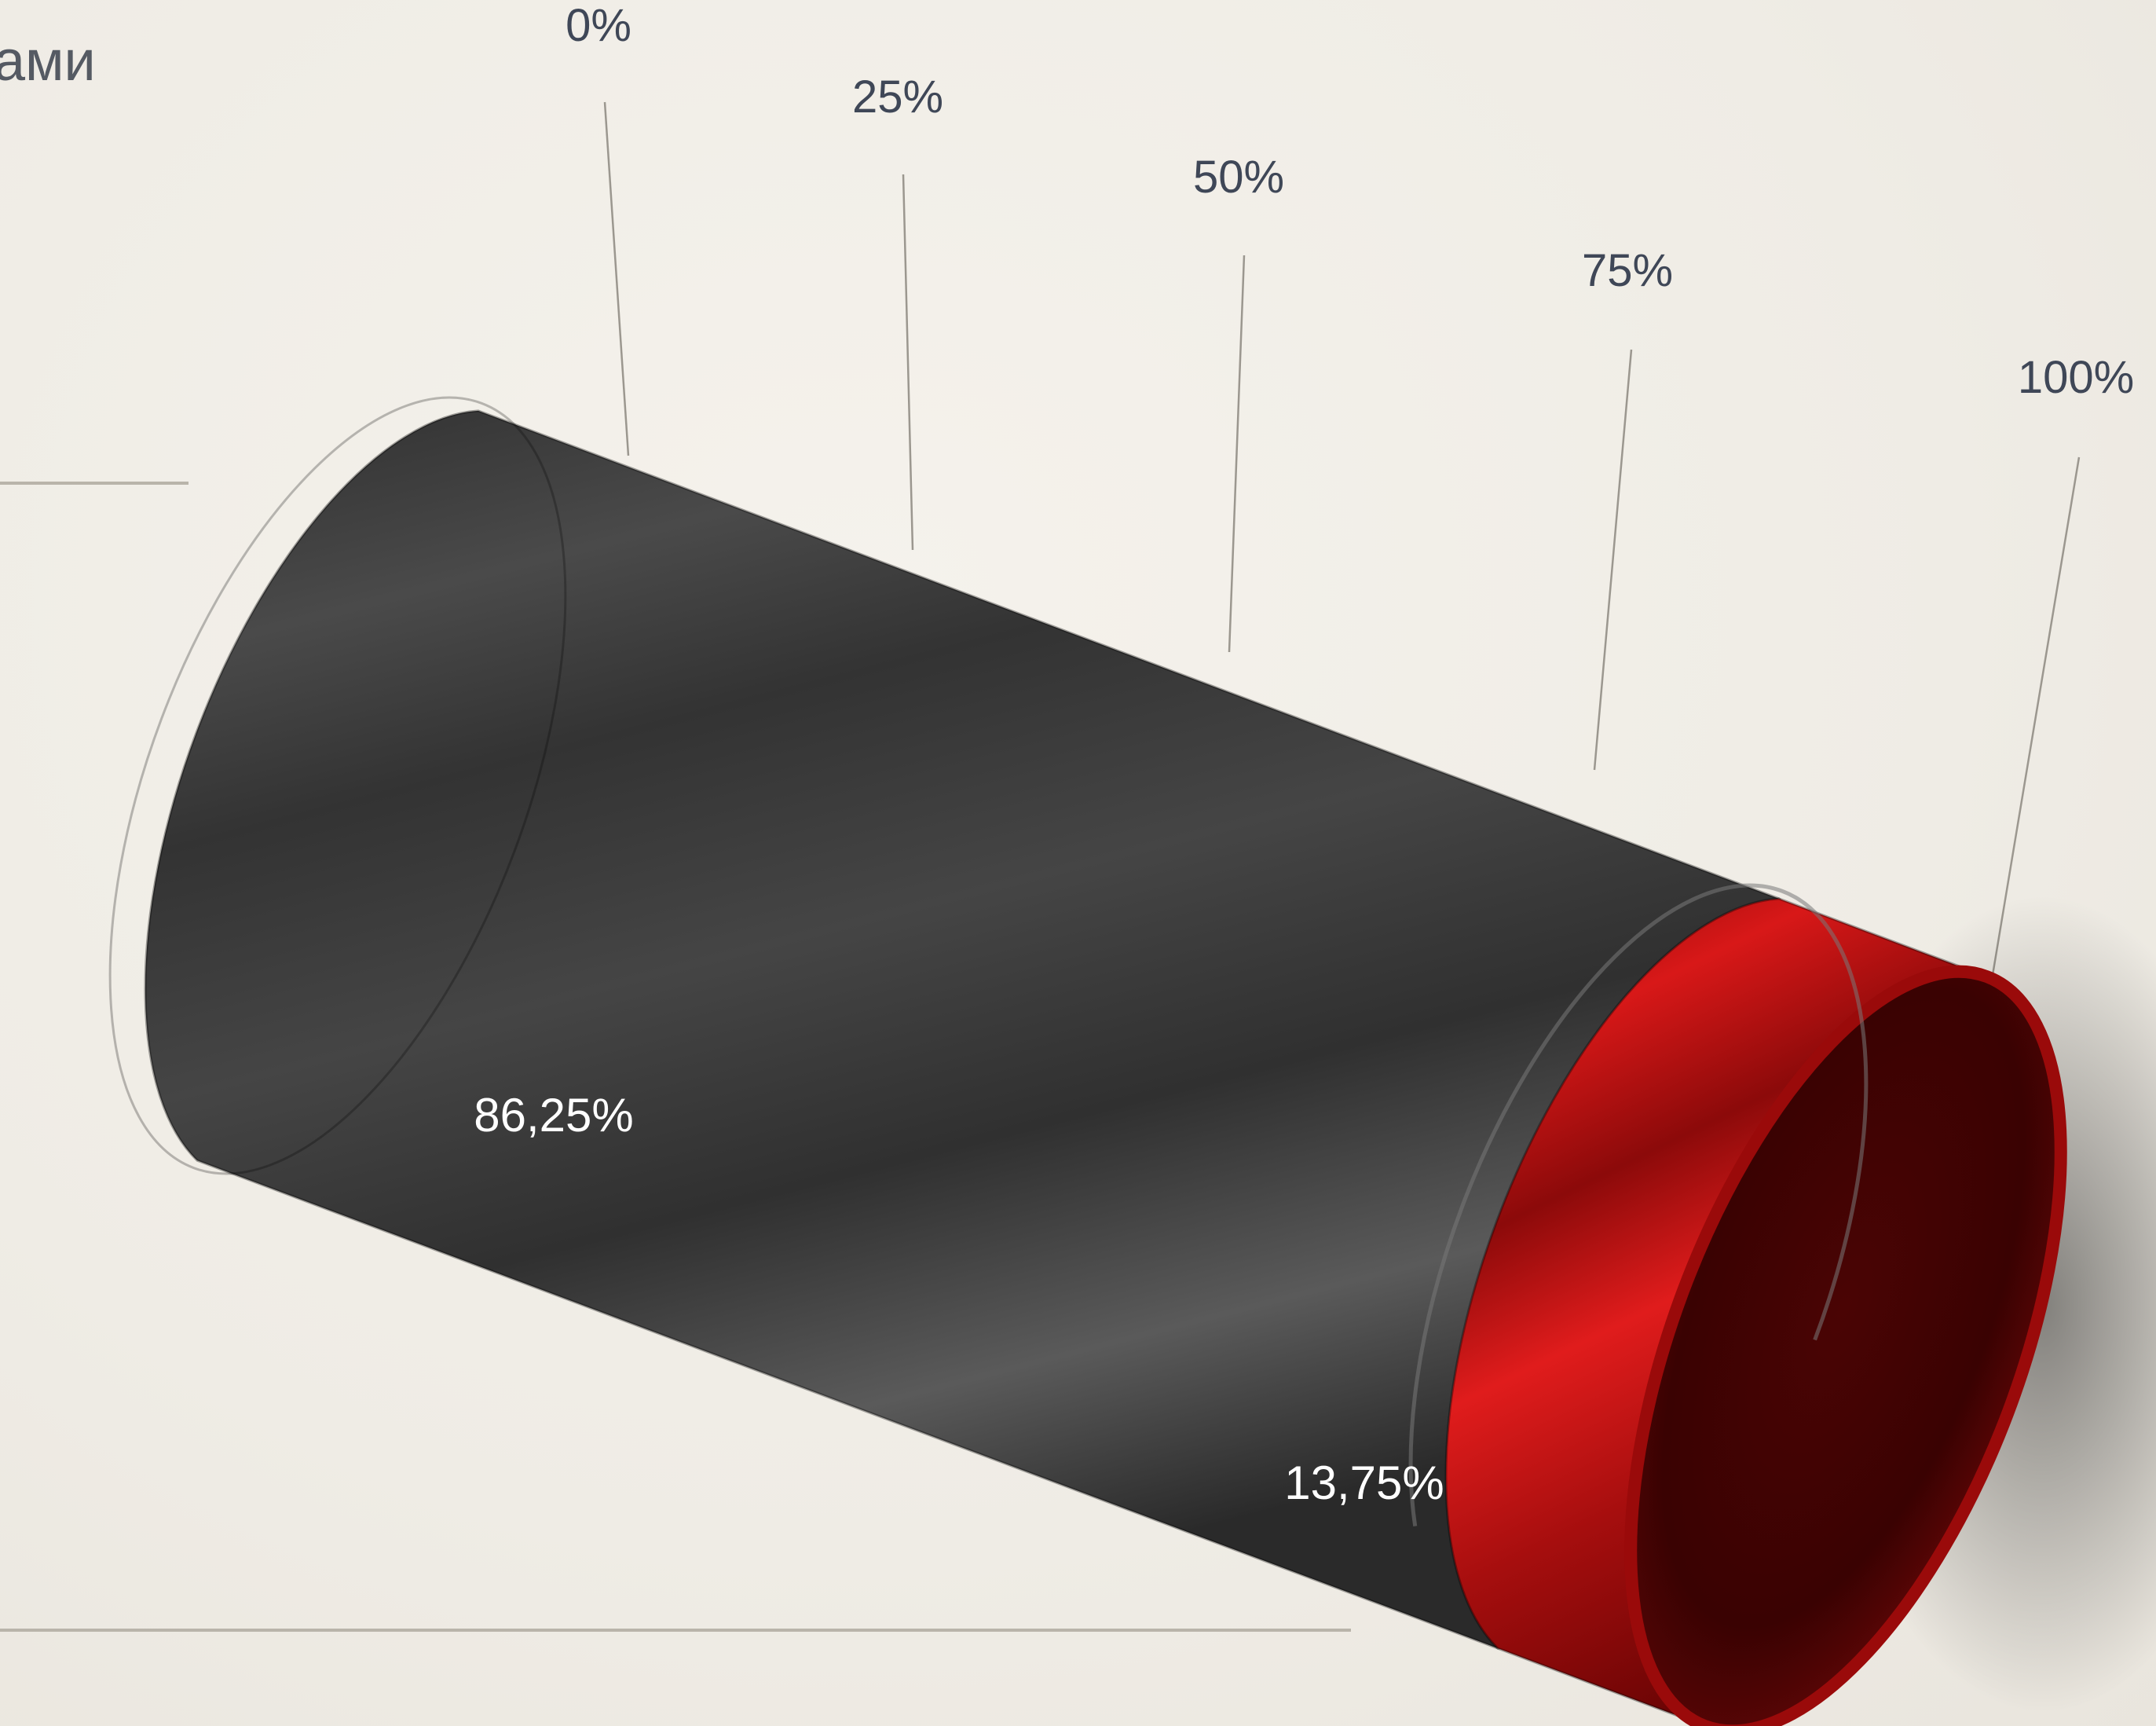 This screenshot has height=1726, width=2156. What do you see at coordinates (1364, 1483) in the screenshot?
I see `data-label: 13,75%` at bounding box center [1364, 1483].